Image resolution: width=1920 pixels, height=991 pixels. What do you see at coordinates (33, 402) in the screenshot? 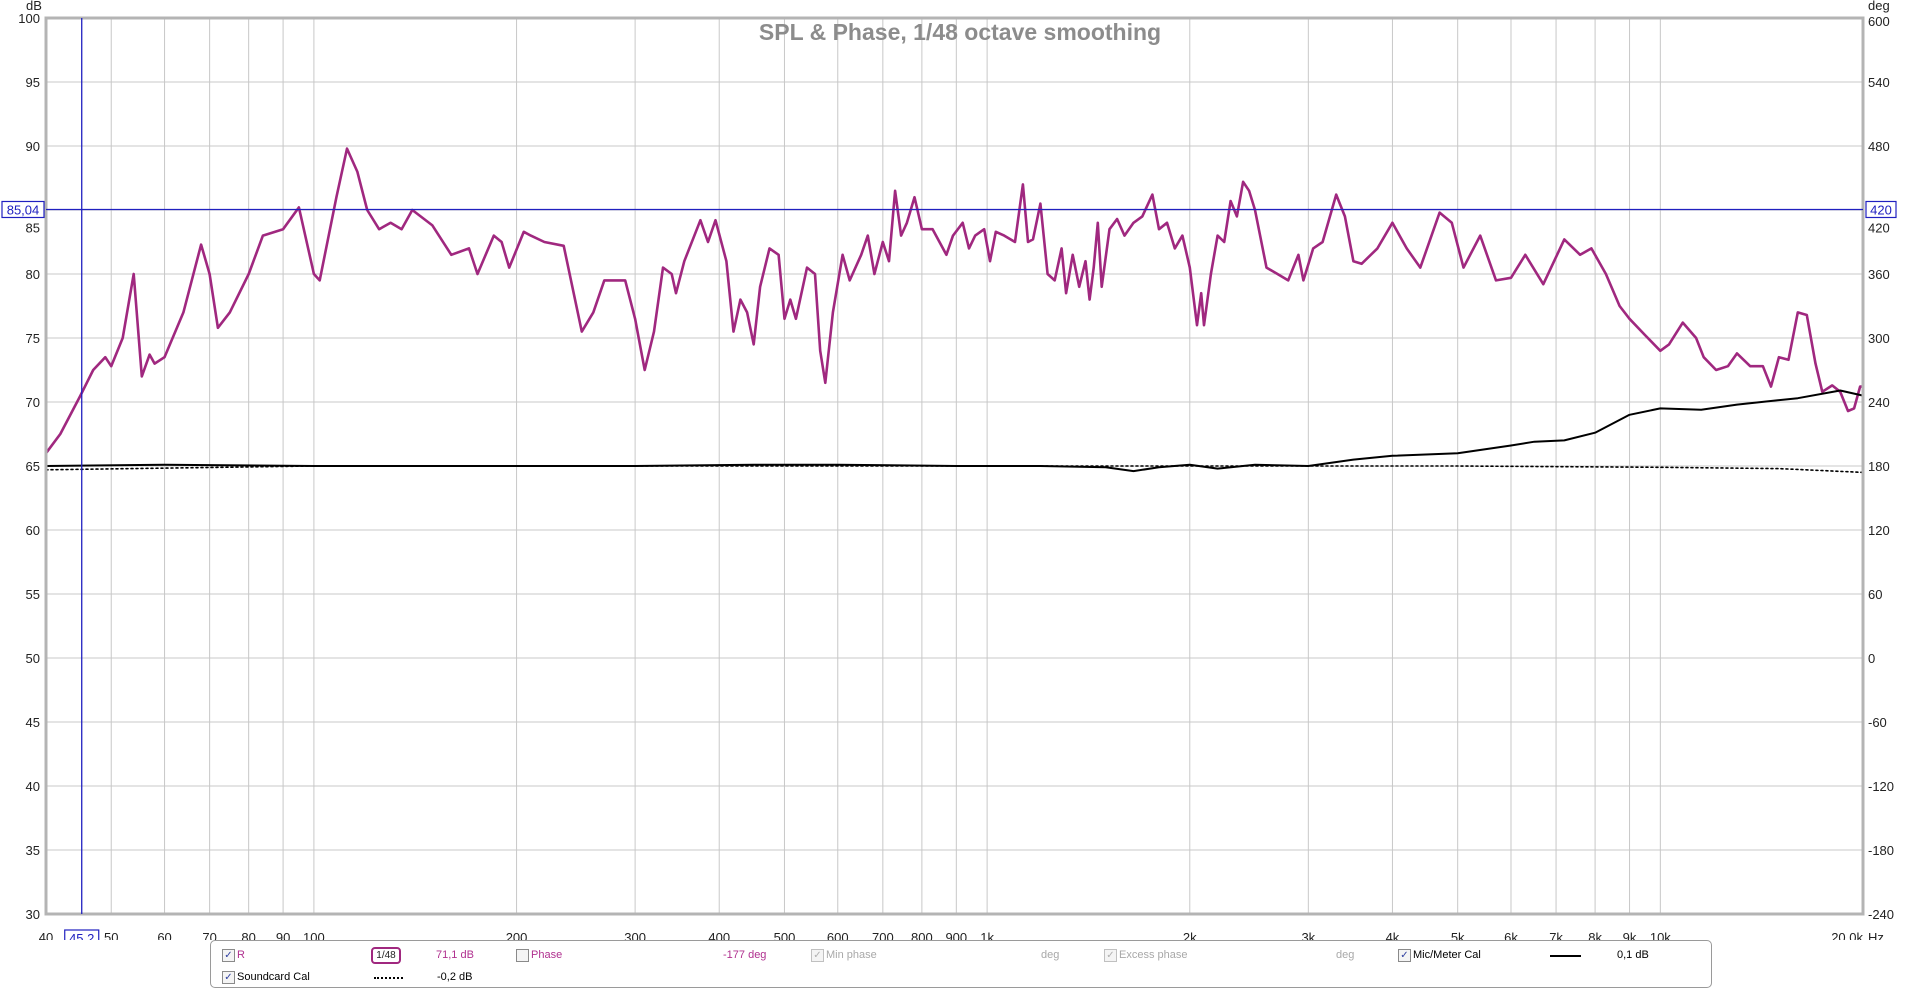
I see `y-tick-label: 70` at bounding box center [33, 402].